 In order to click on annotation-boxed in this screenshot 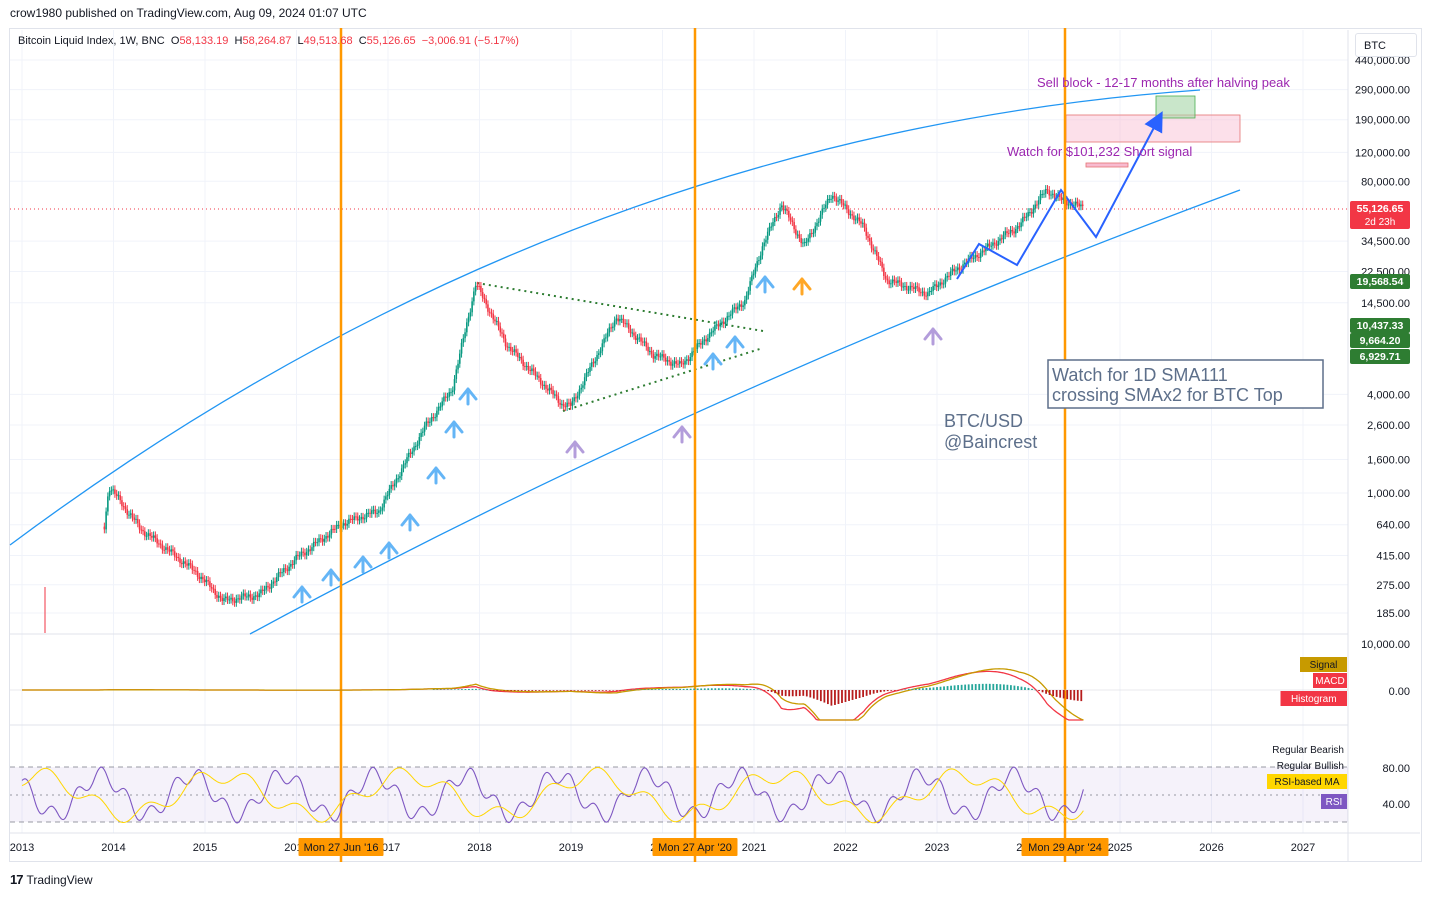, I will do `click(1185, 384)`.